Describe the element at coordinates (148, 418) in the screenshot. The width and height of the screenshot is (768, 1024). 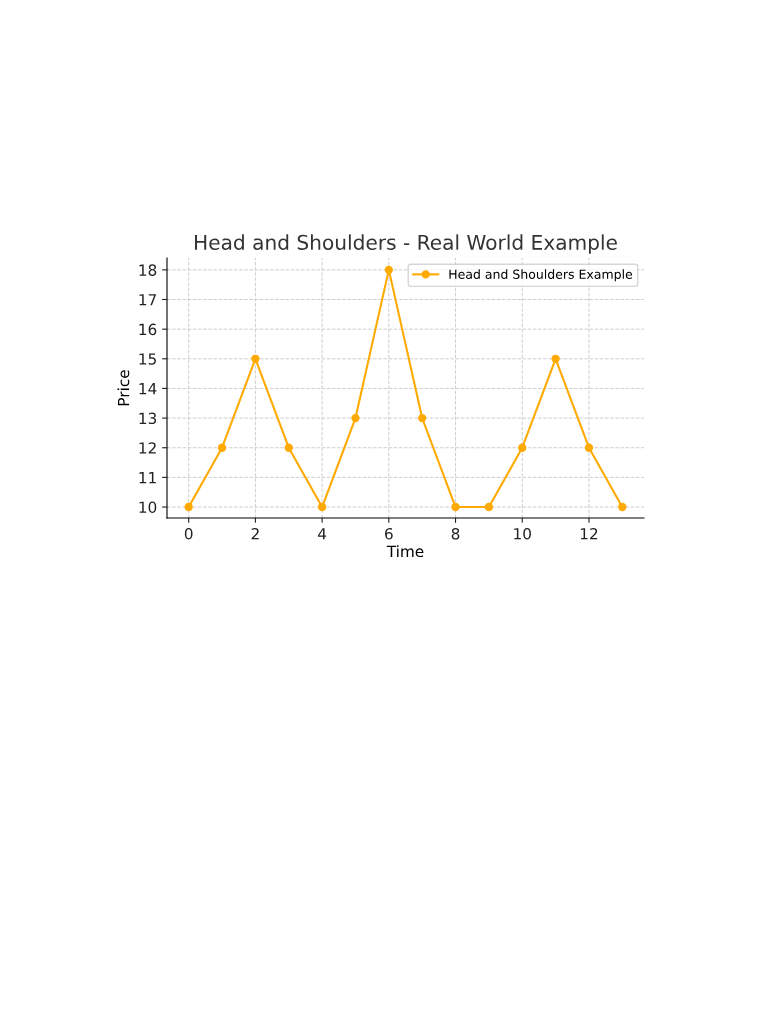
I see `y-tick-label: 13` at that location.